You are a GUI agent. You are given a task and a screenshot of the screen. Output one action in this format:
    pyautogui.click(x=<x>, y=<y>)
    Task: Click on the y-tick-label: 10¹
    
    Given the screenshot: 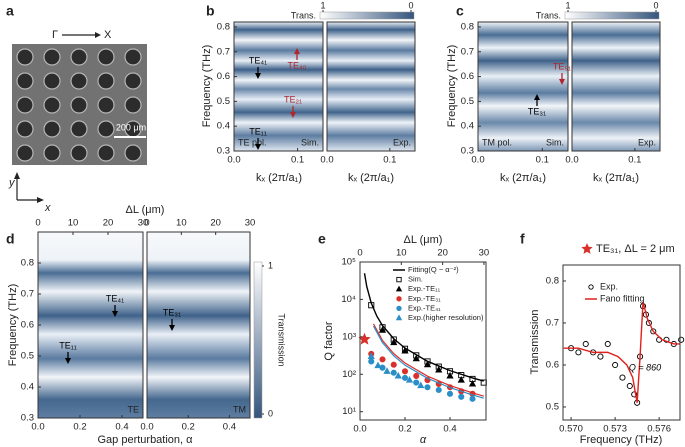 What is the action you would take?
    pyautogui.click(x=349, y=411)
    